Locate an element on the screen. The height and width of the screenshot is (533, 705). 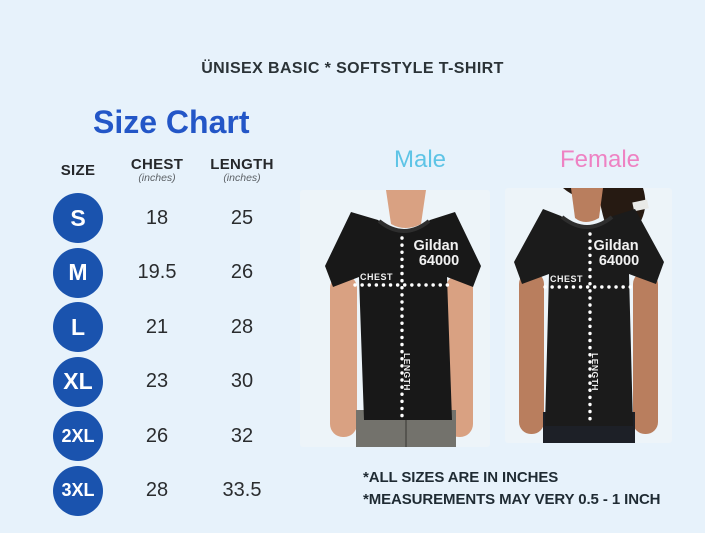
footnote-measurement-variance: *MEASUREMENTS MAY VERY 0.5 - 1 INCH is located at coordinates (512, 499).